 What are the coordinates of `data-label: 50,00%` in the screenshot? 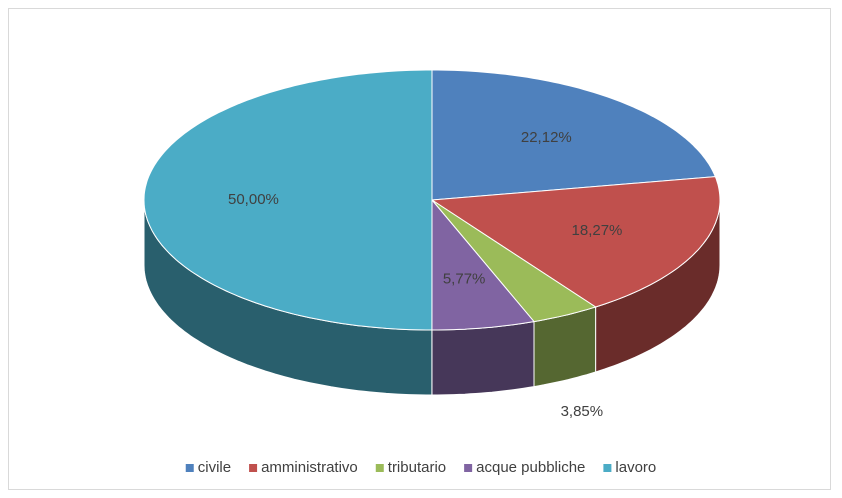 It's located at (253, 199).